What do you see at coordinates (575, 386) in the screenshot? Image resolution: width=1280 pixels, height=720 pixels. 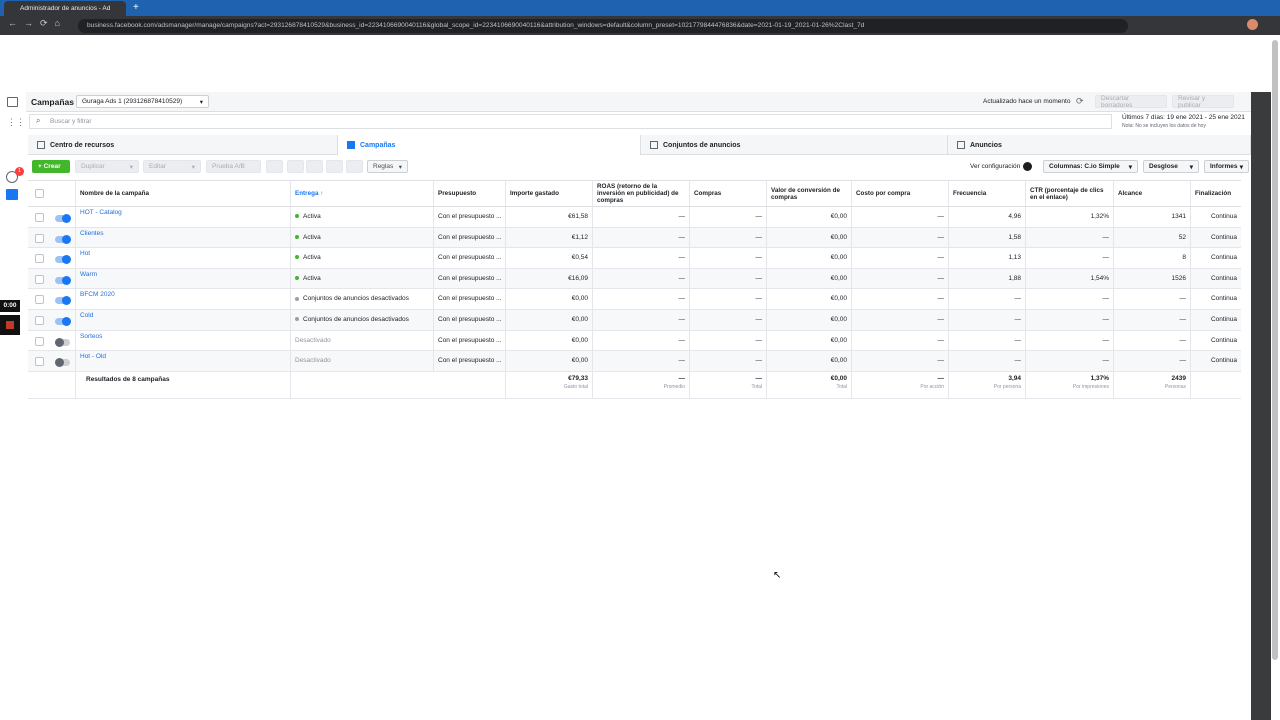 I see `total-note: Gasto total` at bounding box center [575, 386].